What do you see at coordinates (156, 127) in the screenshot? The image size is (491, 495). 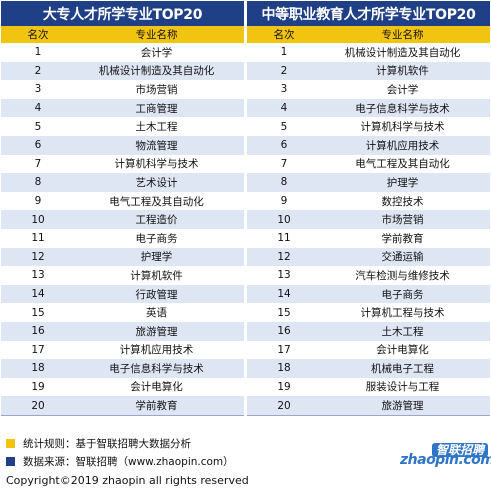 I see `major-name-cell: 土木工程` at bounding box center [156, 127].